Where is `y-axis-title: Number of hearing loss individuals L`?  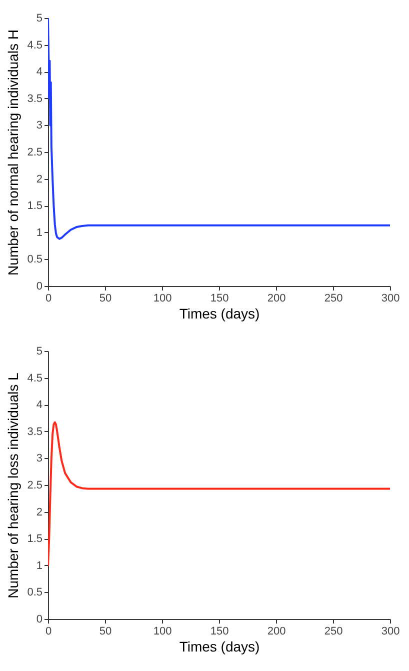 y-axis-title: Number of hearing loss individuals L is located at coordinates (13, 485).